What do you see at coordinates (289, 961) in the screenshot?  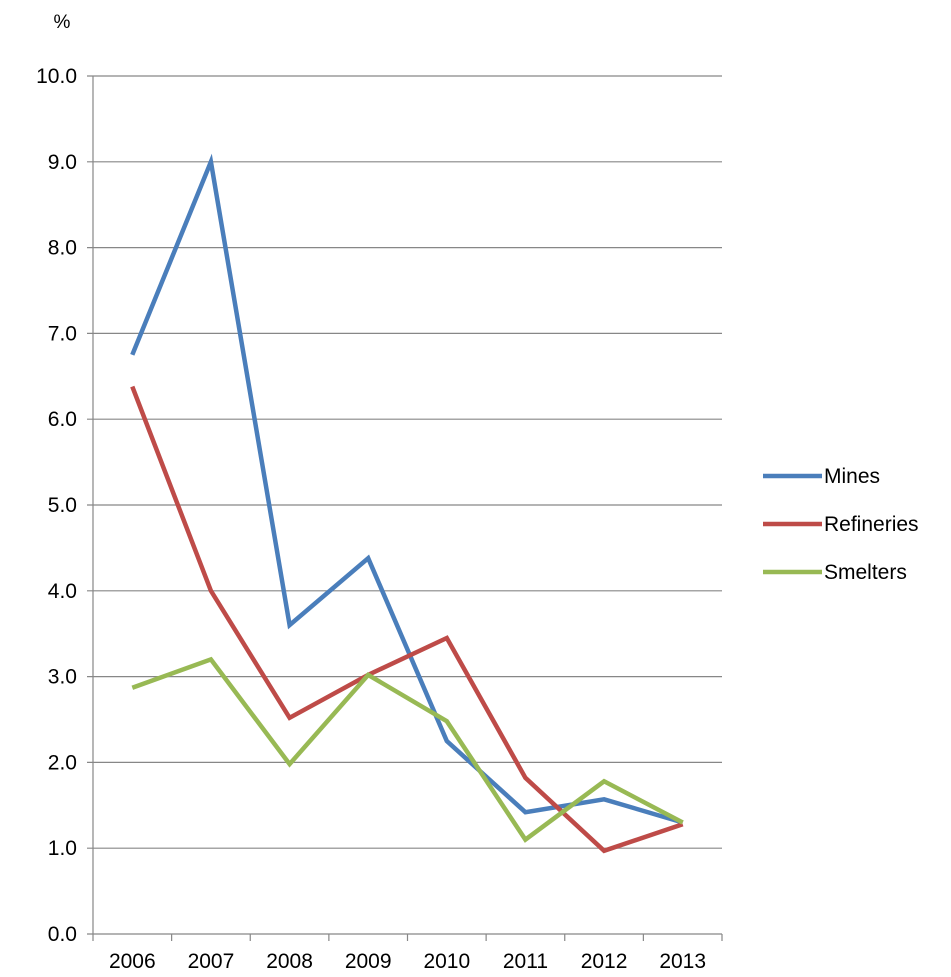 I see `x-tick-label: 2008` at bounding box center [289, 961].